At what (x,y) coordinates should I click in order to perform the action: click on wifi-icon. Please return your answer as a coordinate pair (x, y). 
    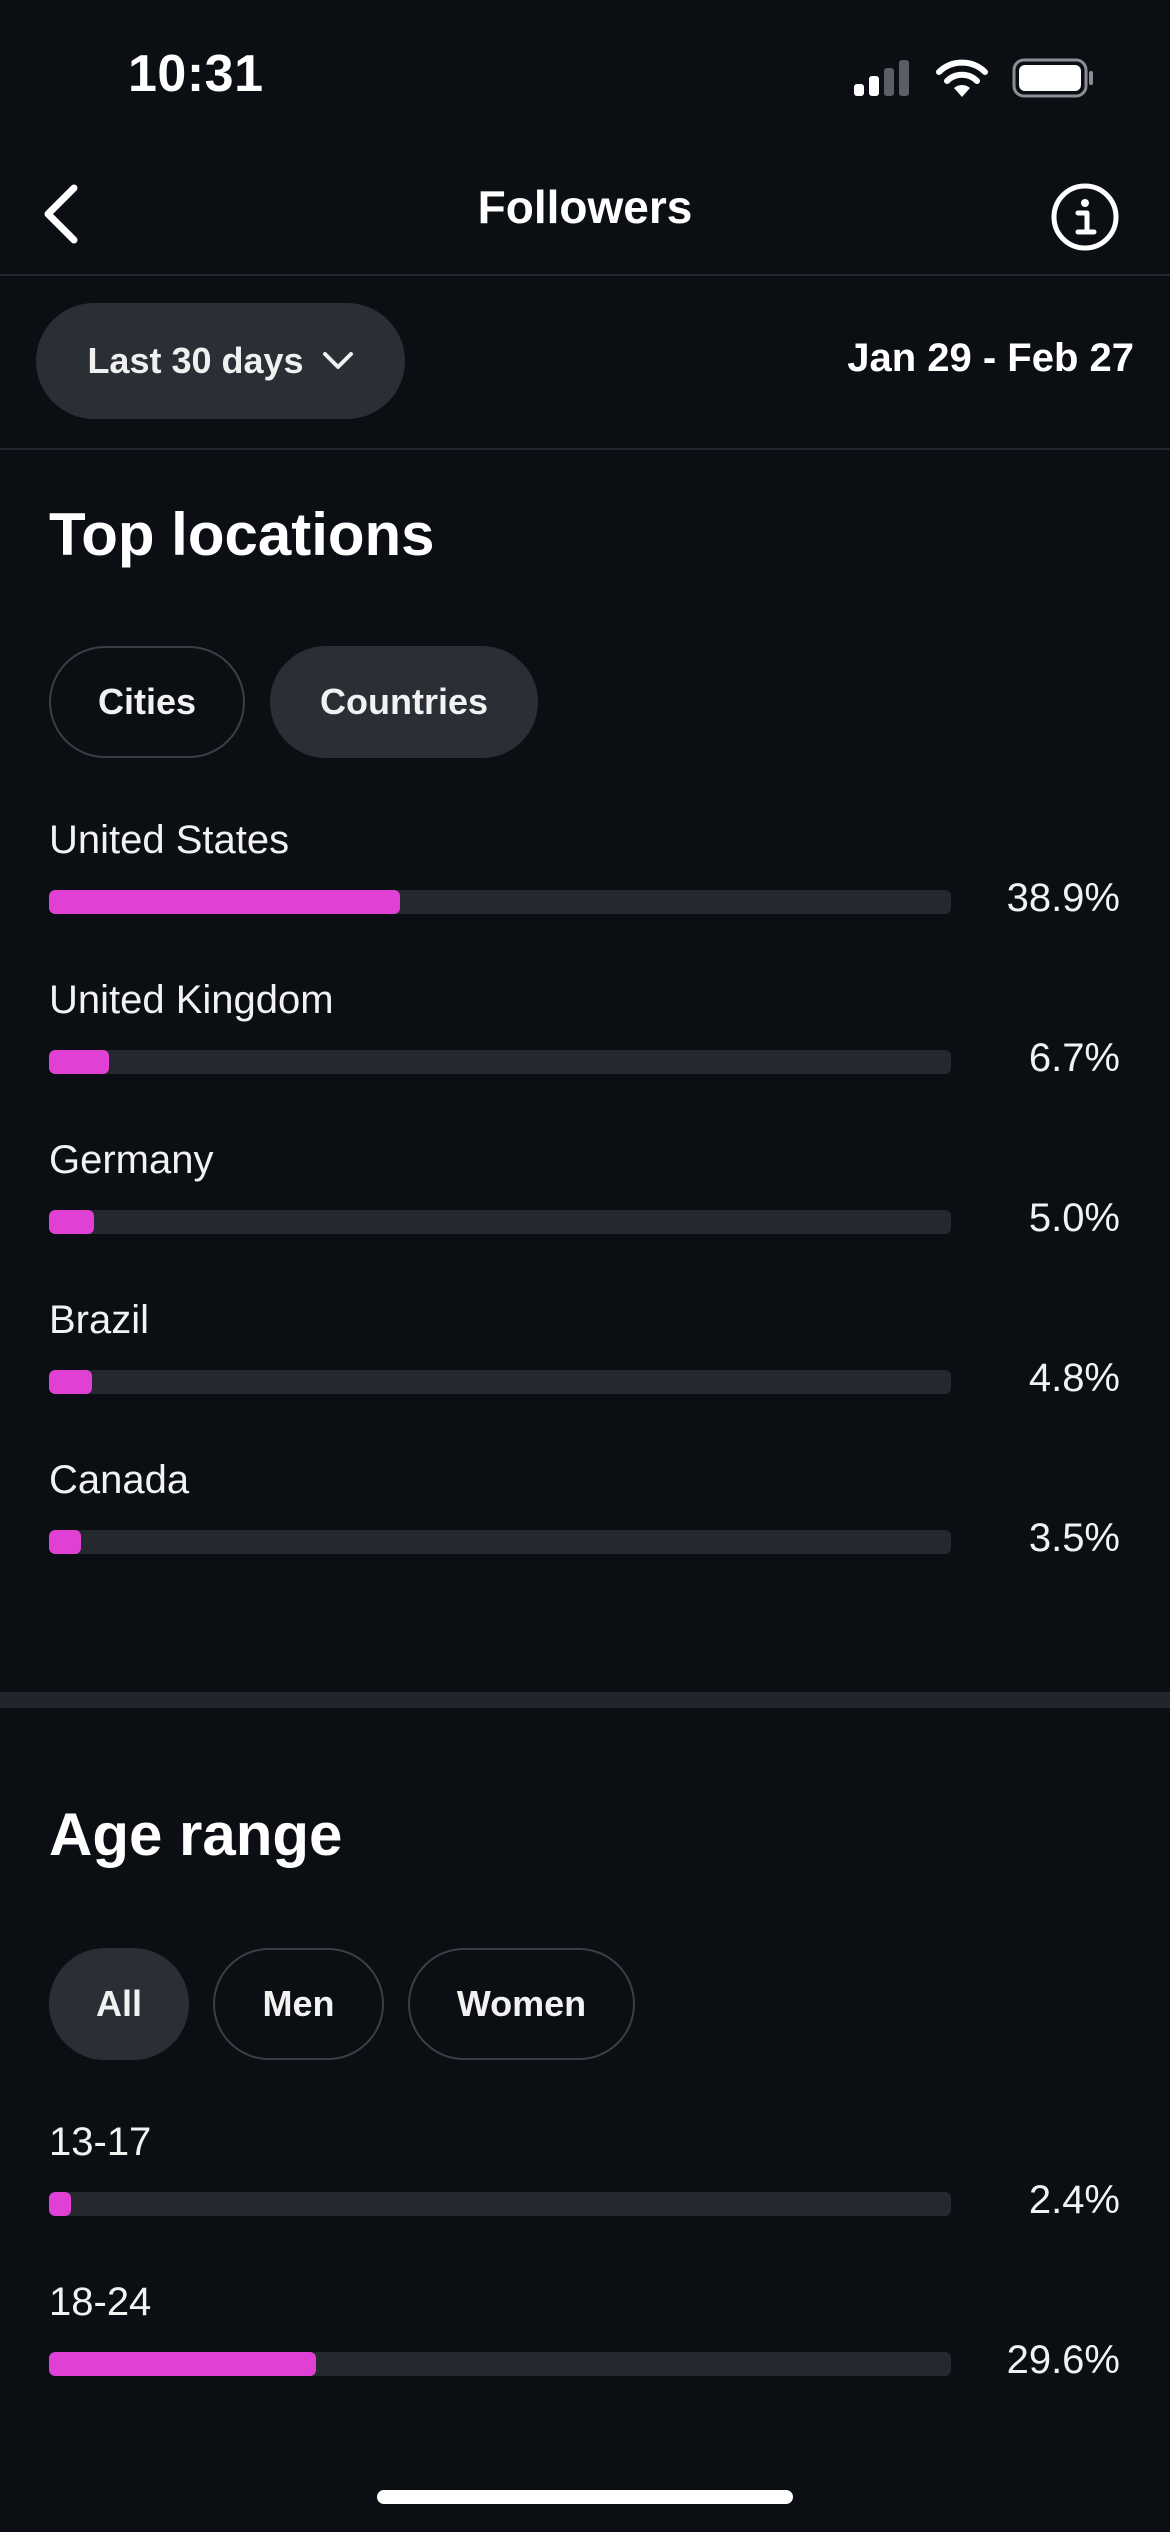
    Looking at the image, I should click on (962, 78).